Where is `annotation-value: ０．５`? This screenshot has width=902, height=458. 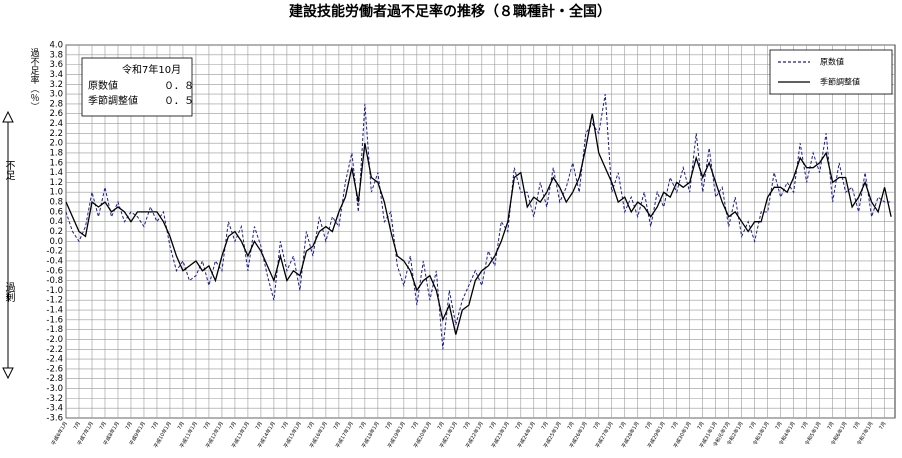
annotation-value: ０．５ is located at coordinates (179, 101).